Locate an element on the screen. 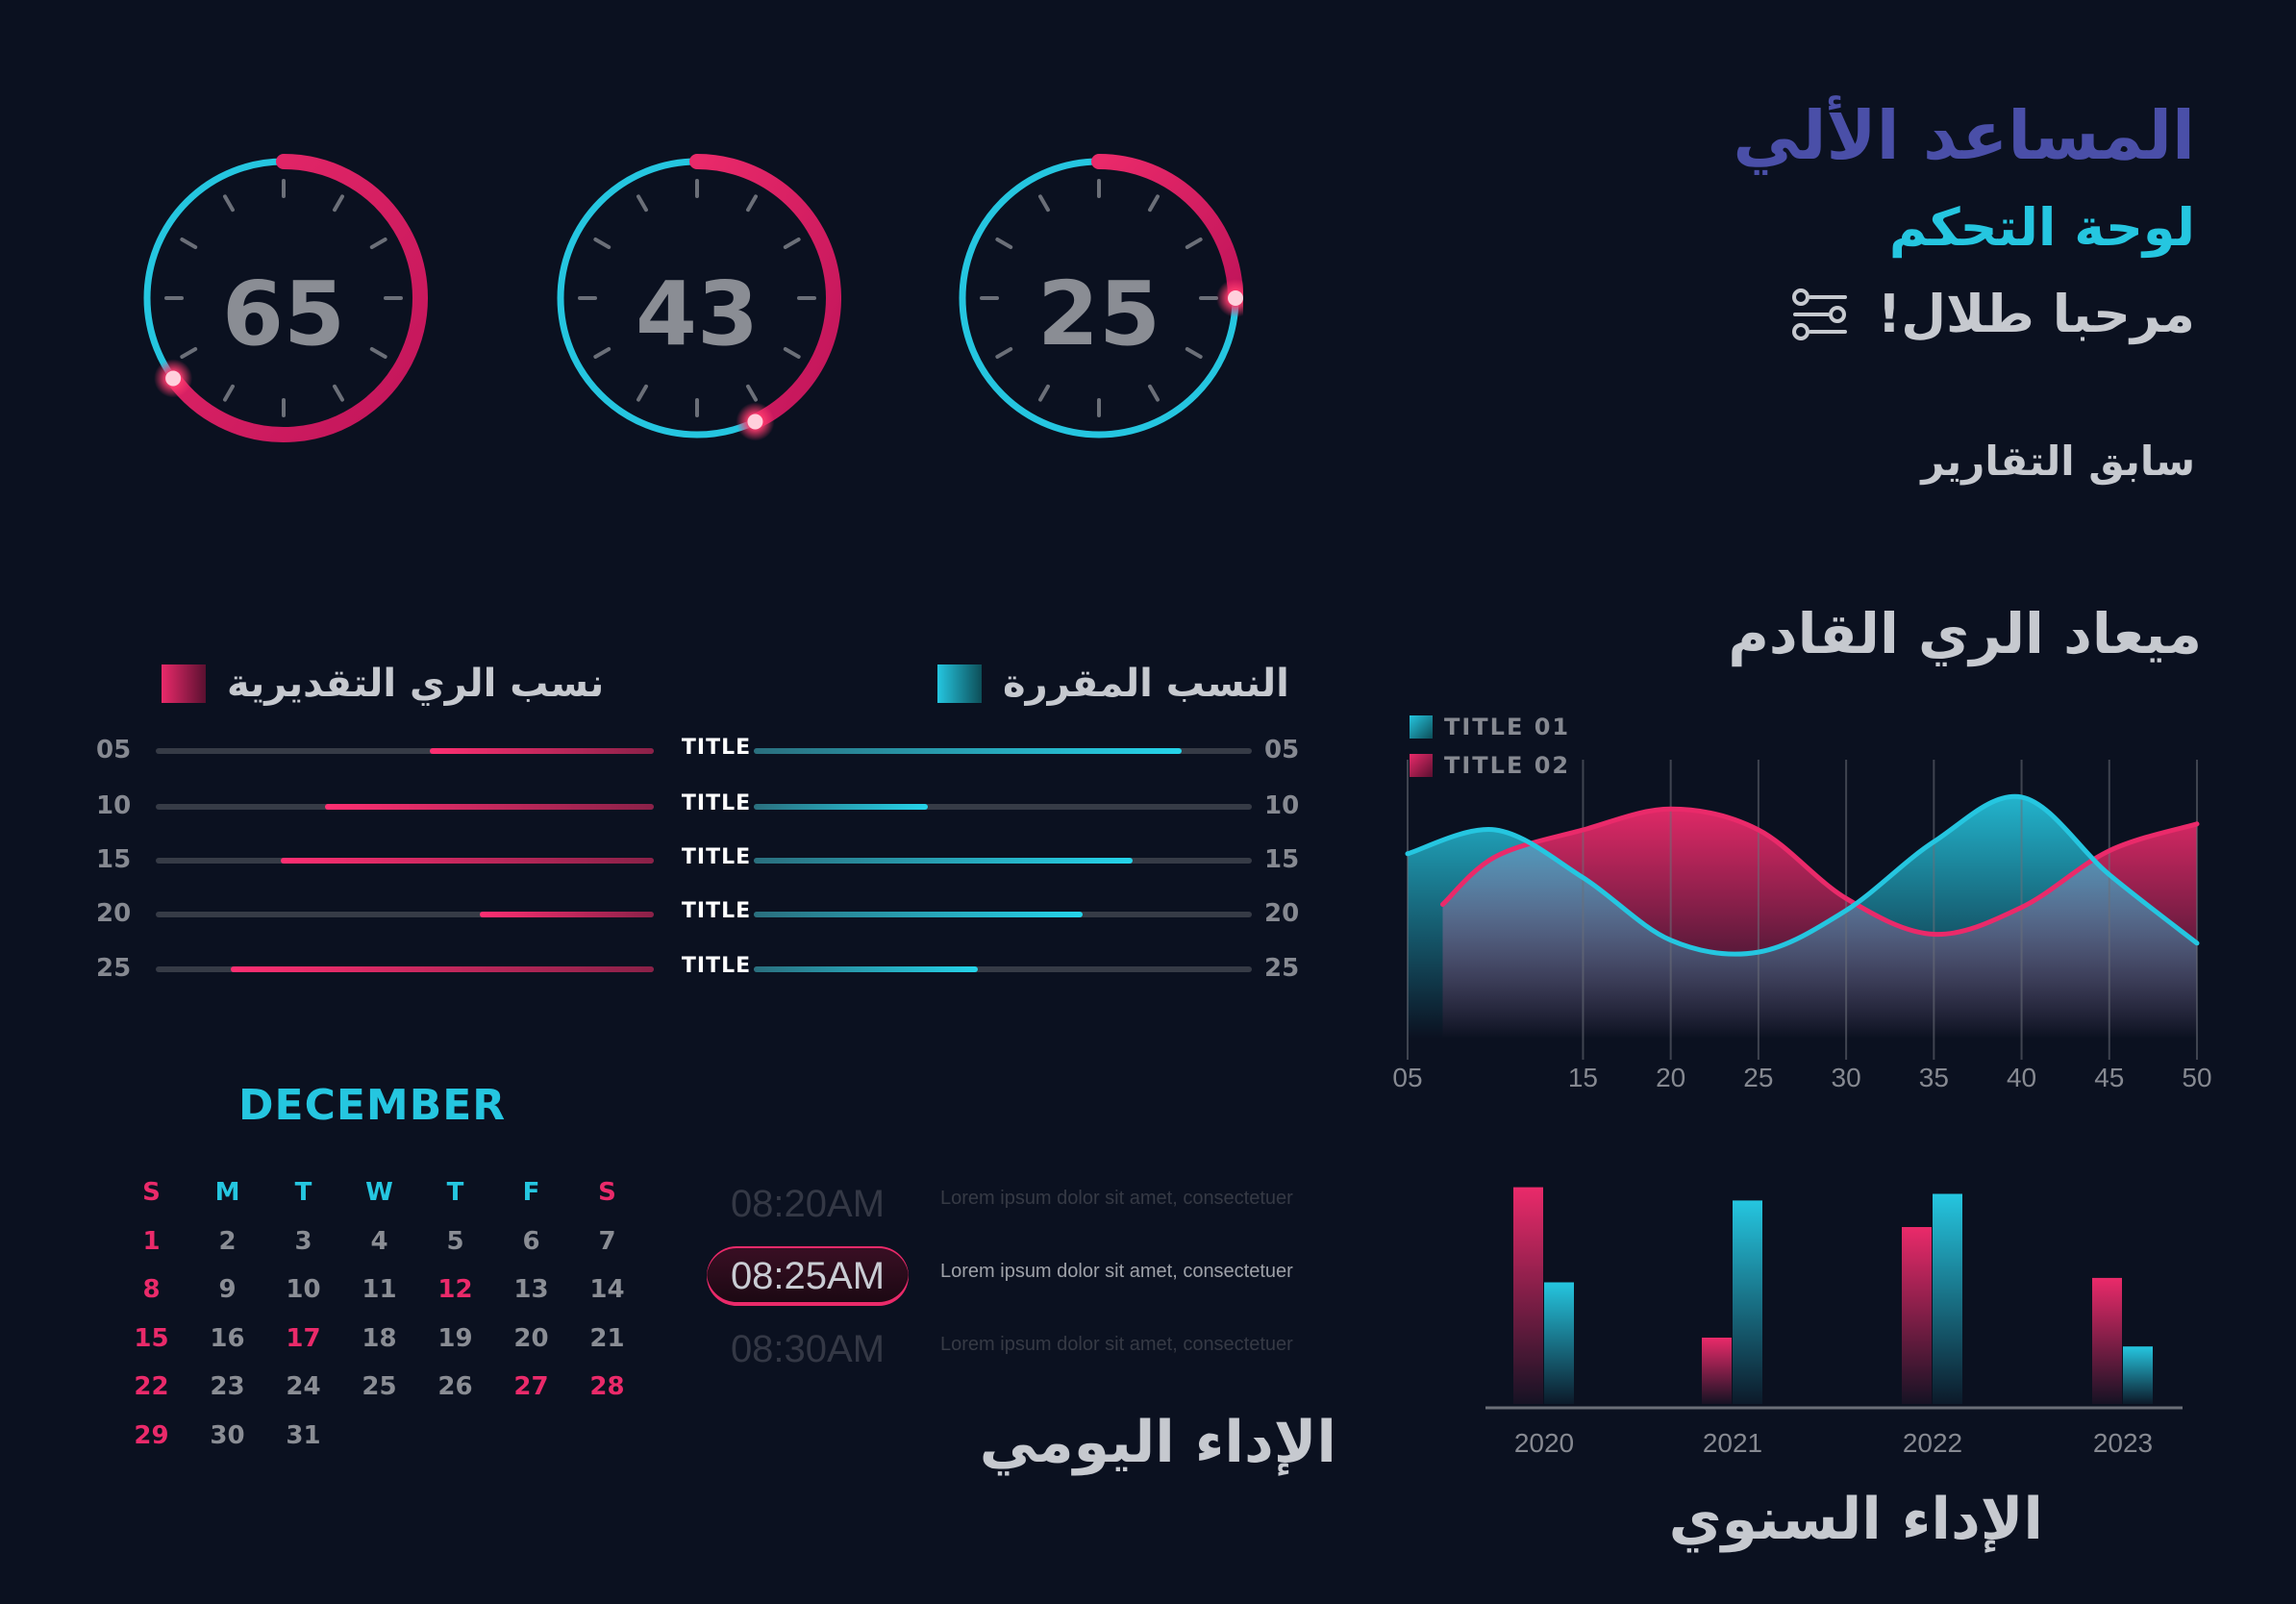 This screenshot has width=2296, height=1604. series-area is located at coordinates (1802, 917).